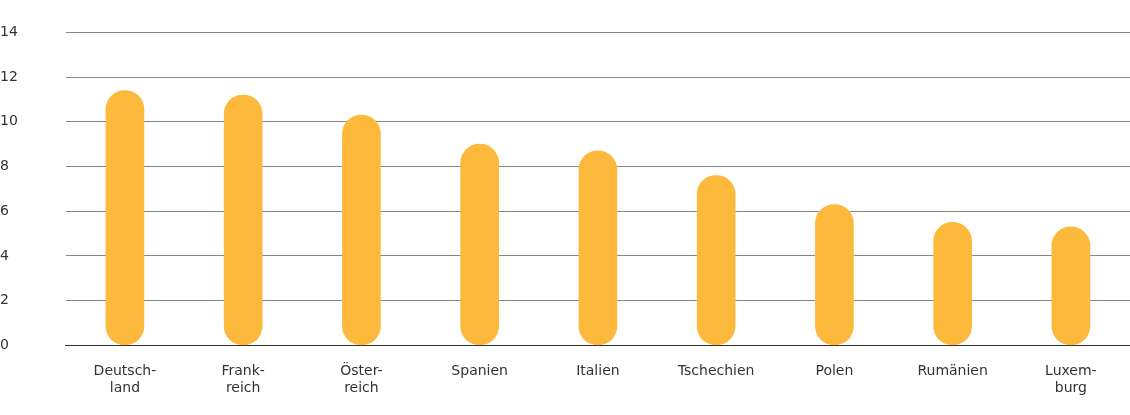 The image size is (1130, 415). I want to click on x-tick-label: Frank- reich, so click(243, 379).